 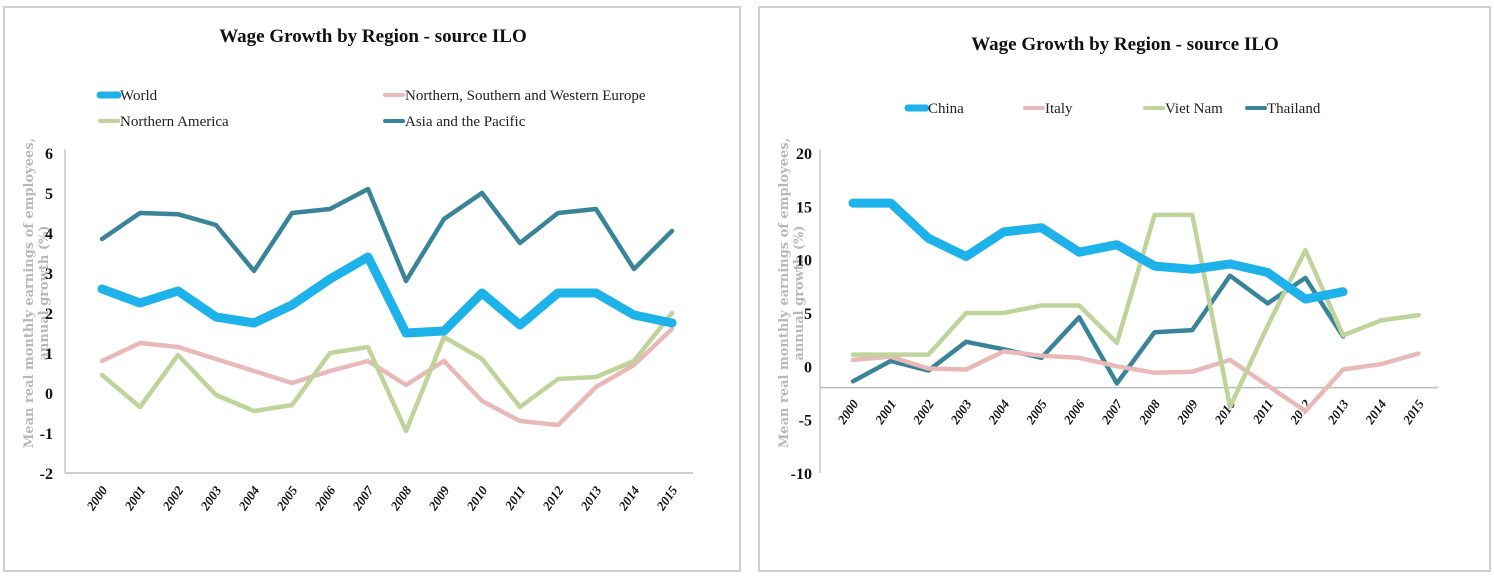 I want to click on legend-label: China, so click(x=946, y=109).